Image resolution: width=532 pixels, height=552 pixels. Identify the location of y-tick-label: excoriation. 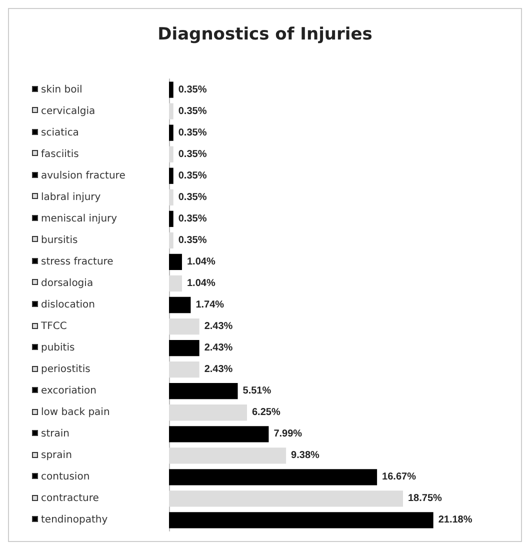
(69, 391).